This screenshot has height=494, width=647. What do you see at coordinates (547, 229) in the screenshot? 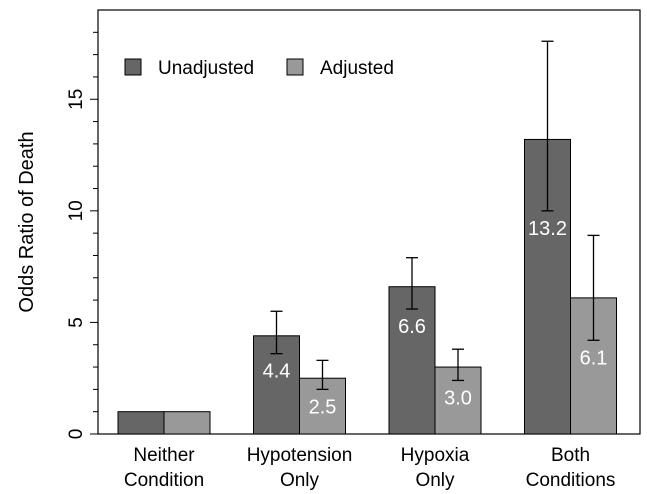
I see `bar-value-label: 13.2` at bounding box center [547, 229].